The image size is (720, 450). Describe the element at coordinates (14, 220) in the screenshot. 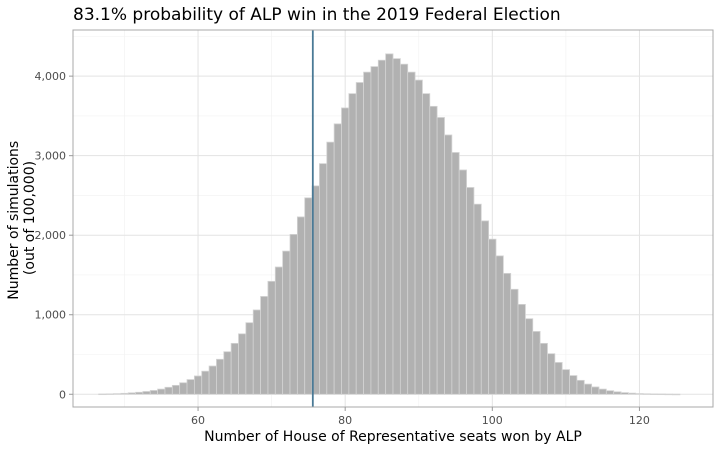

I see `y-axis-title-line-1: Number of simulations` at that location.